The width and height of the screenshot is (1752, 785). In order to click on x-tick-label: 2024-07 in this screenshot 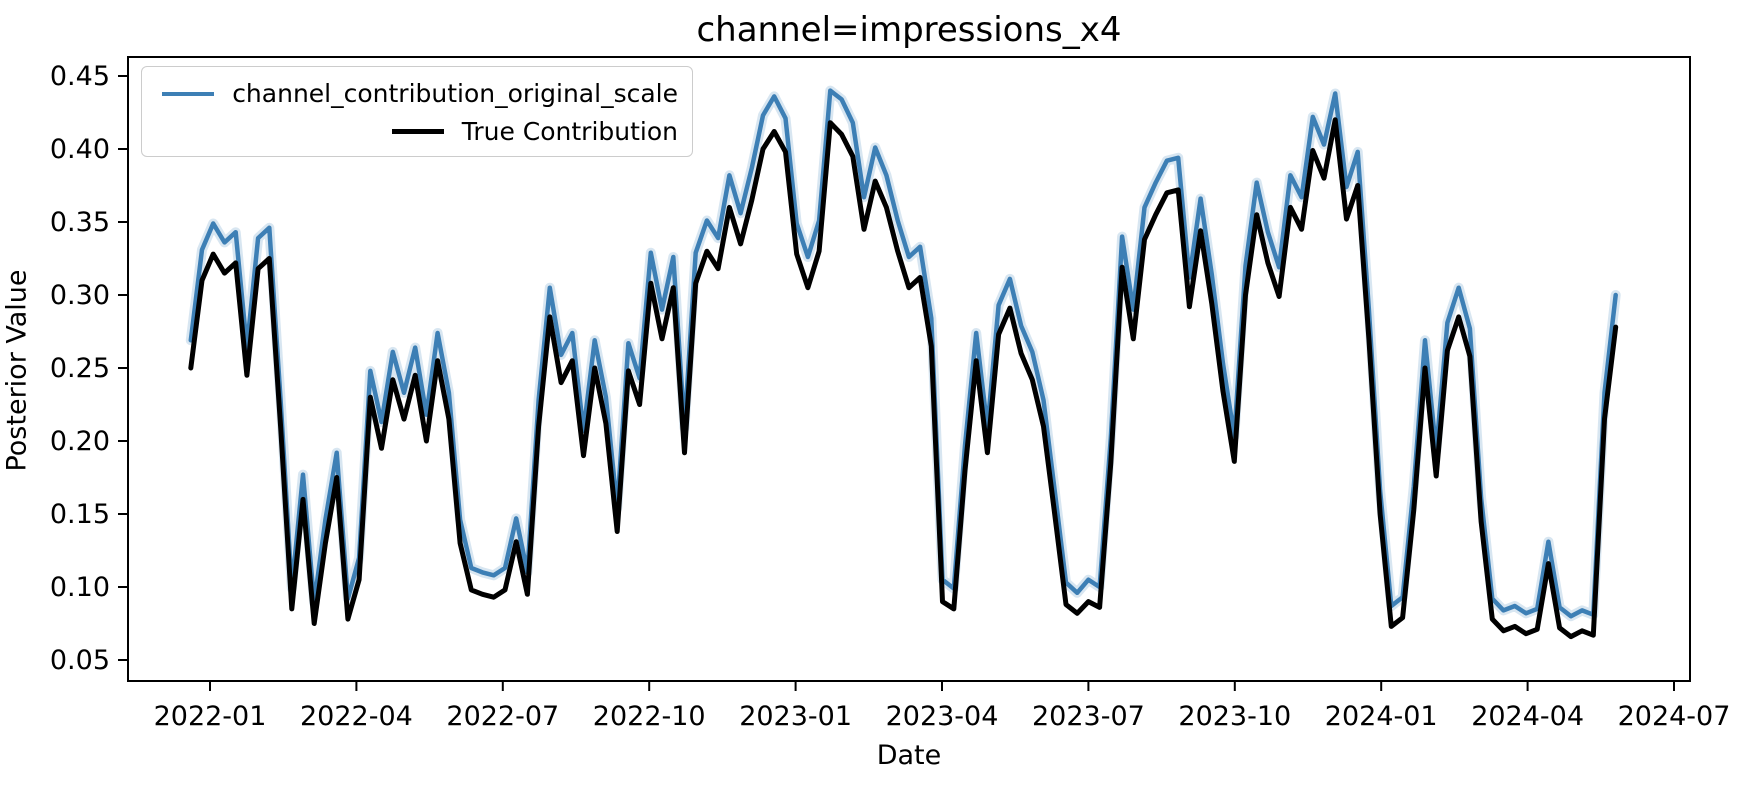, I will do `click(1674, 716)`.